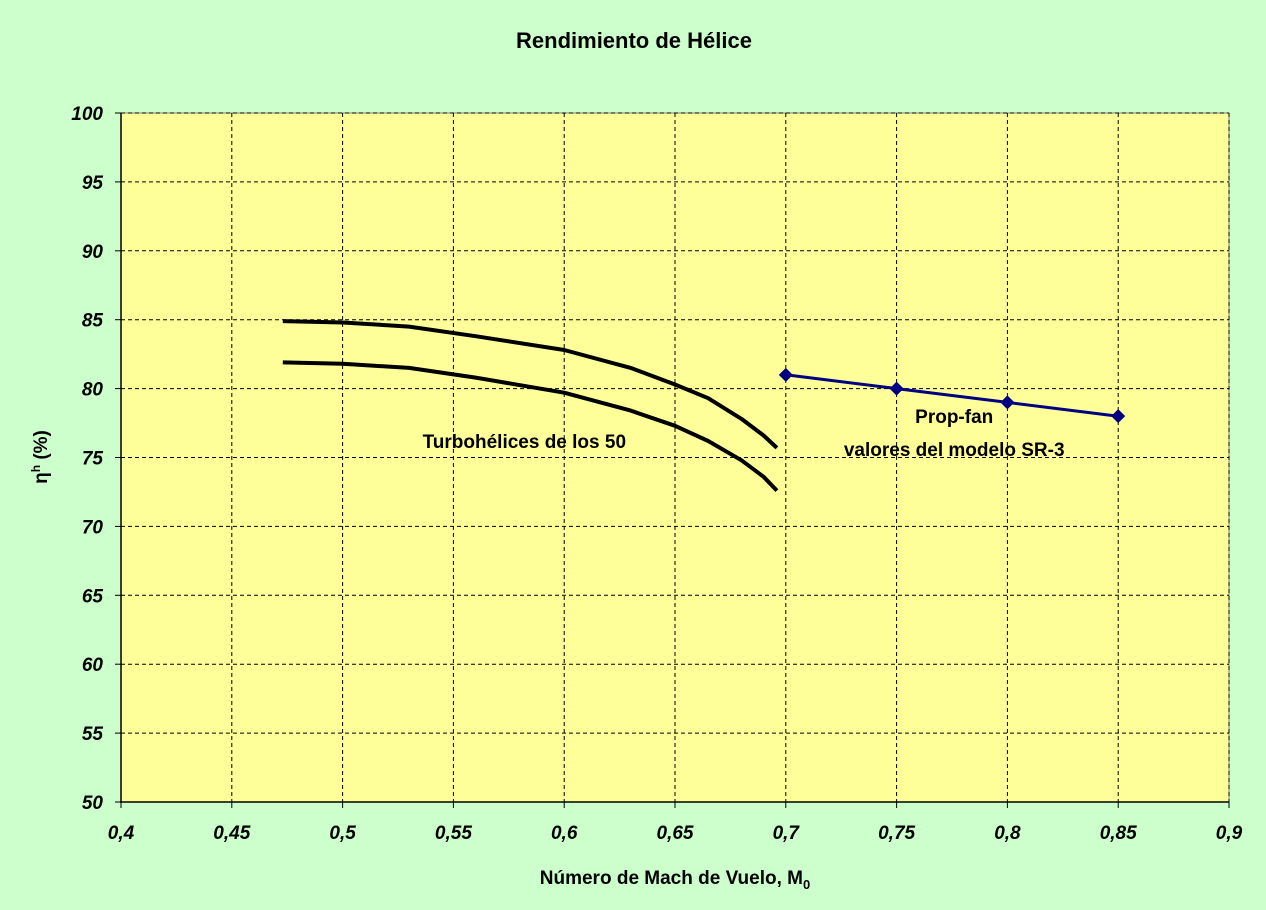 The width and height of the screenshot is (1266, 910). Describe the element at coordinates (671, 878) in the screenshot. I see `x-axis-label-main: Número de Mach de Vuelo, M` at that location.